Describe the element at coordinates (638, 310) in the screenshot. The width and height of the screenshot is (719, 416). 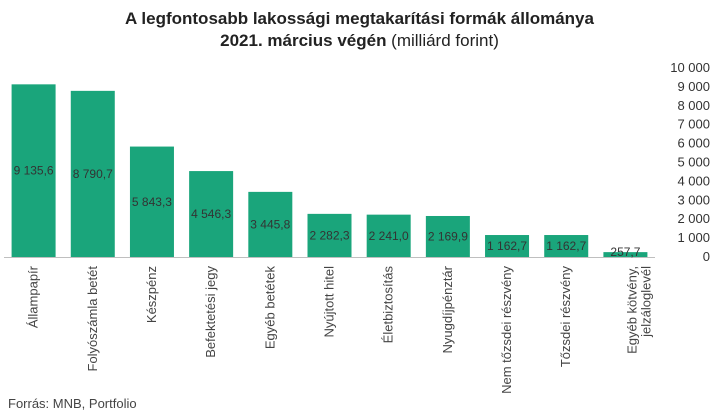
I see `x-tick-label: Egyéb kötvény,jelzáloglevél` at that location.